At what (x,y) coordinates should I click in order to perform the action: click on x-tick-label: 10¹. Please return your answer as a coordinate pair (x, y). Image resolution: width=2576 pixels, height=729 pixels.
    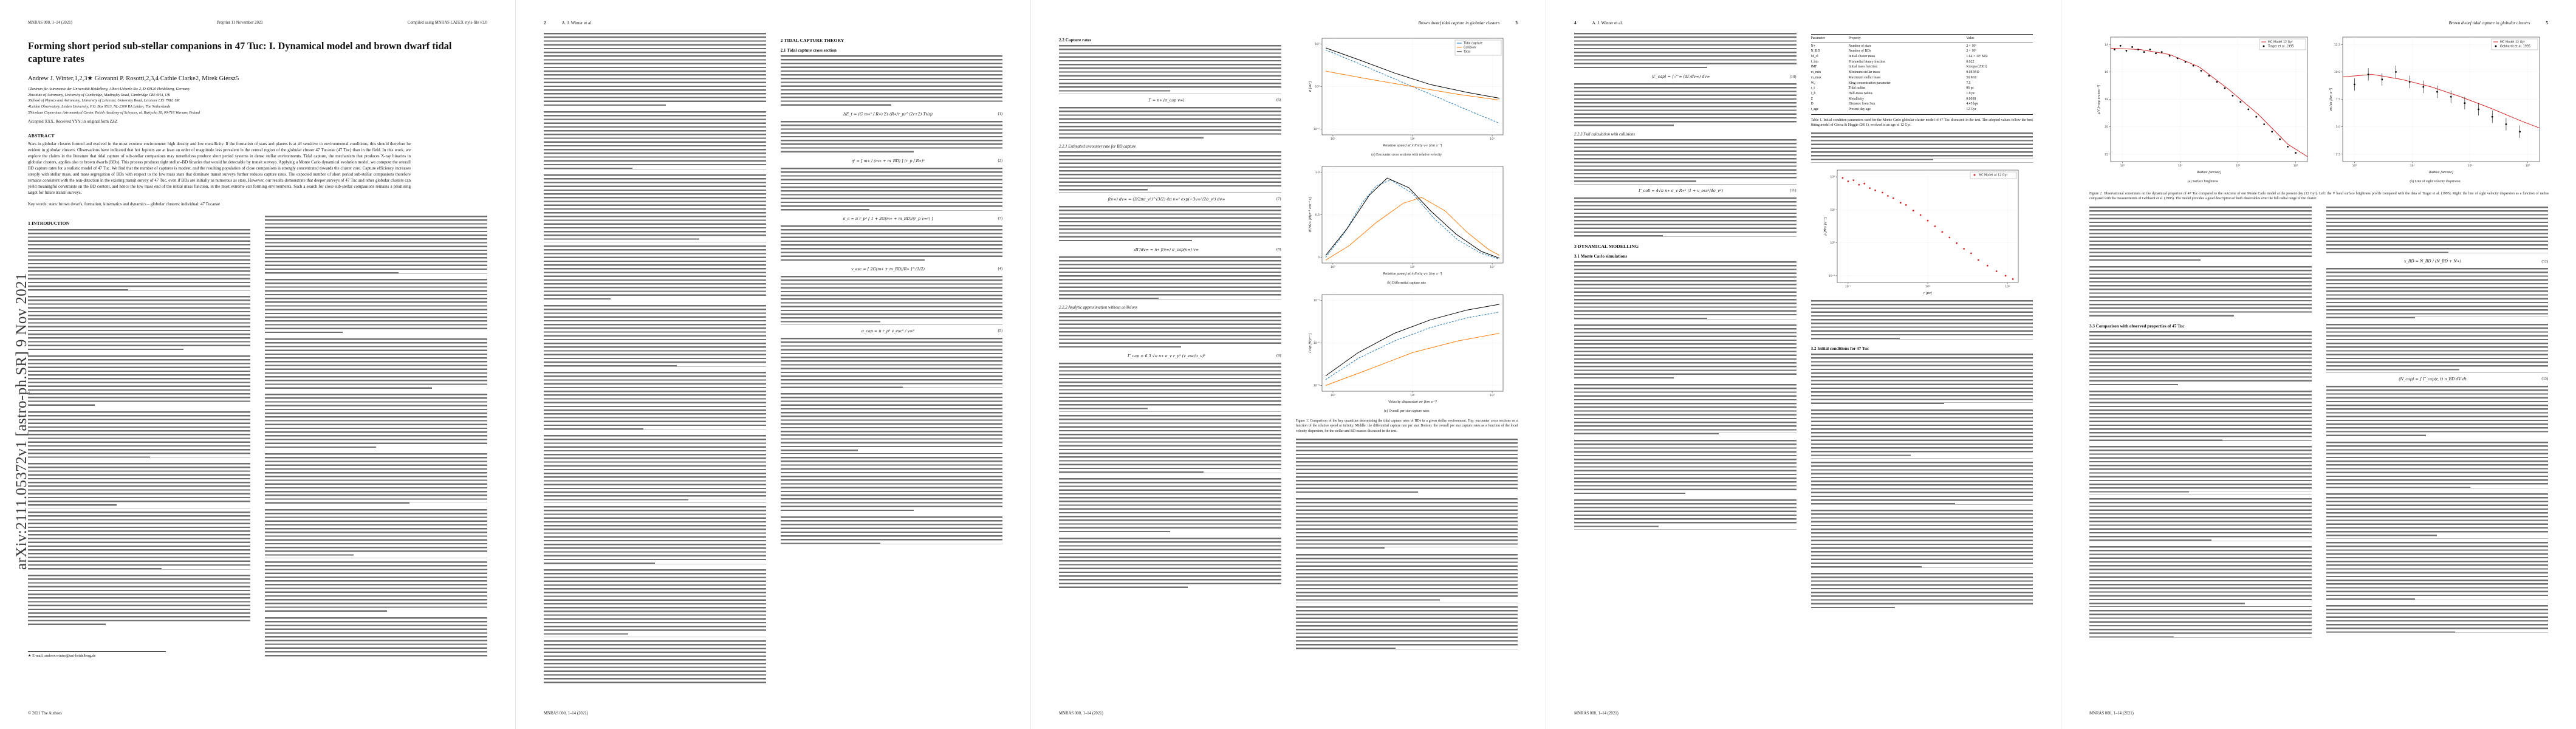
    Looking at the image, I should click on (2412, 166).